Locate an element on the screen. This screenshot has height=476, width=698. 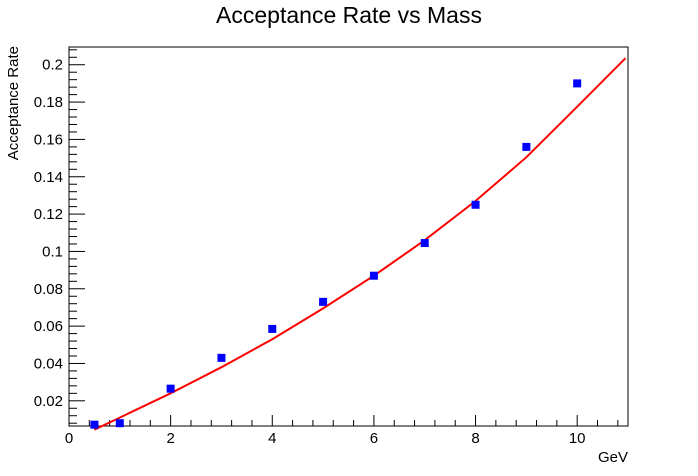
x-axis-ticks: 0 2 4 6 8 10 is located at coordinates (342, 431).